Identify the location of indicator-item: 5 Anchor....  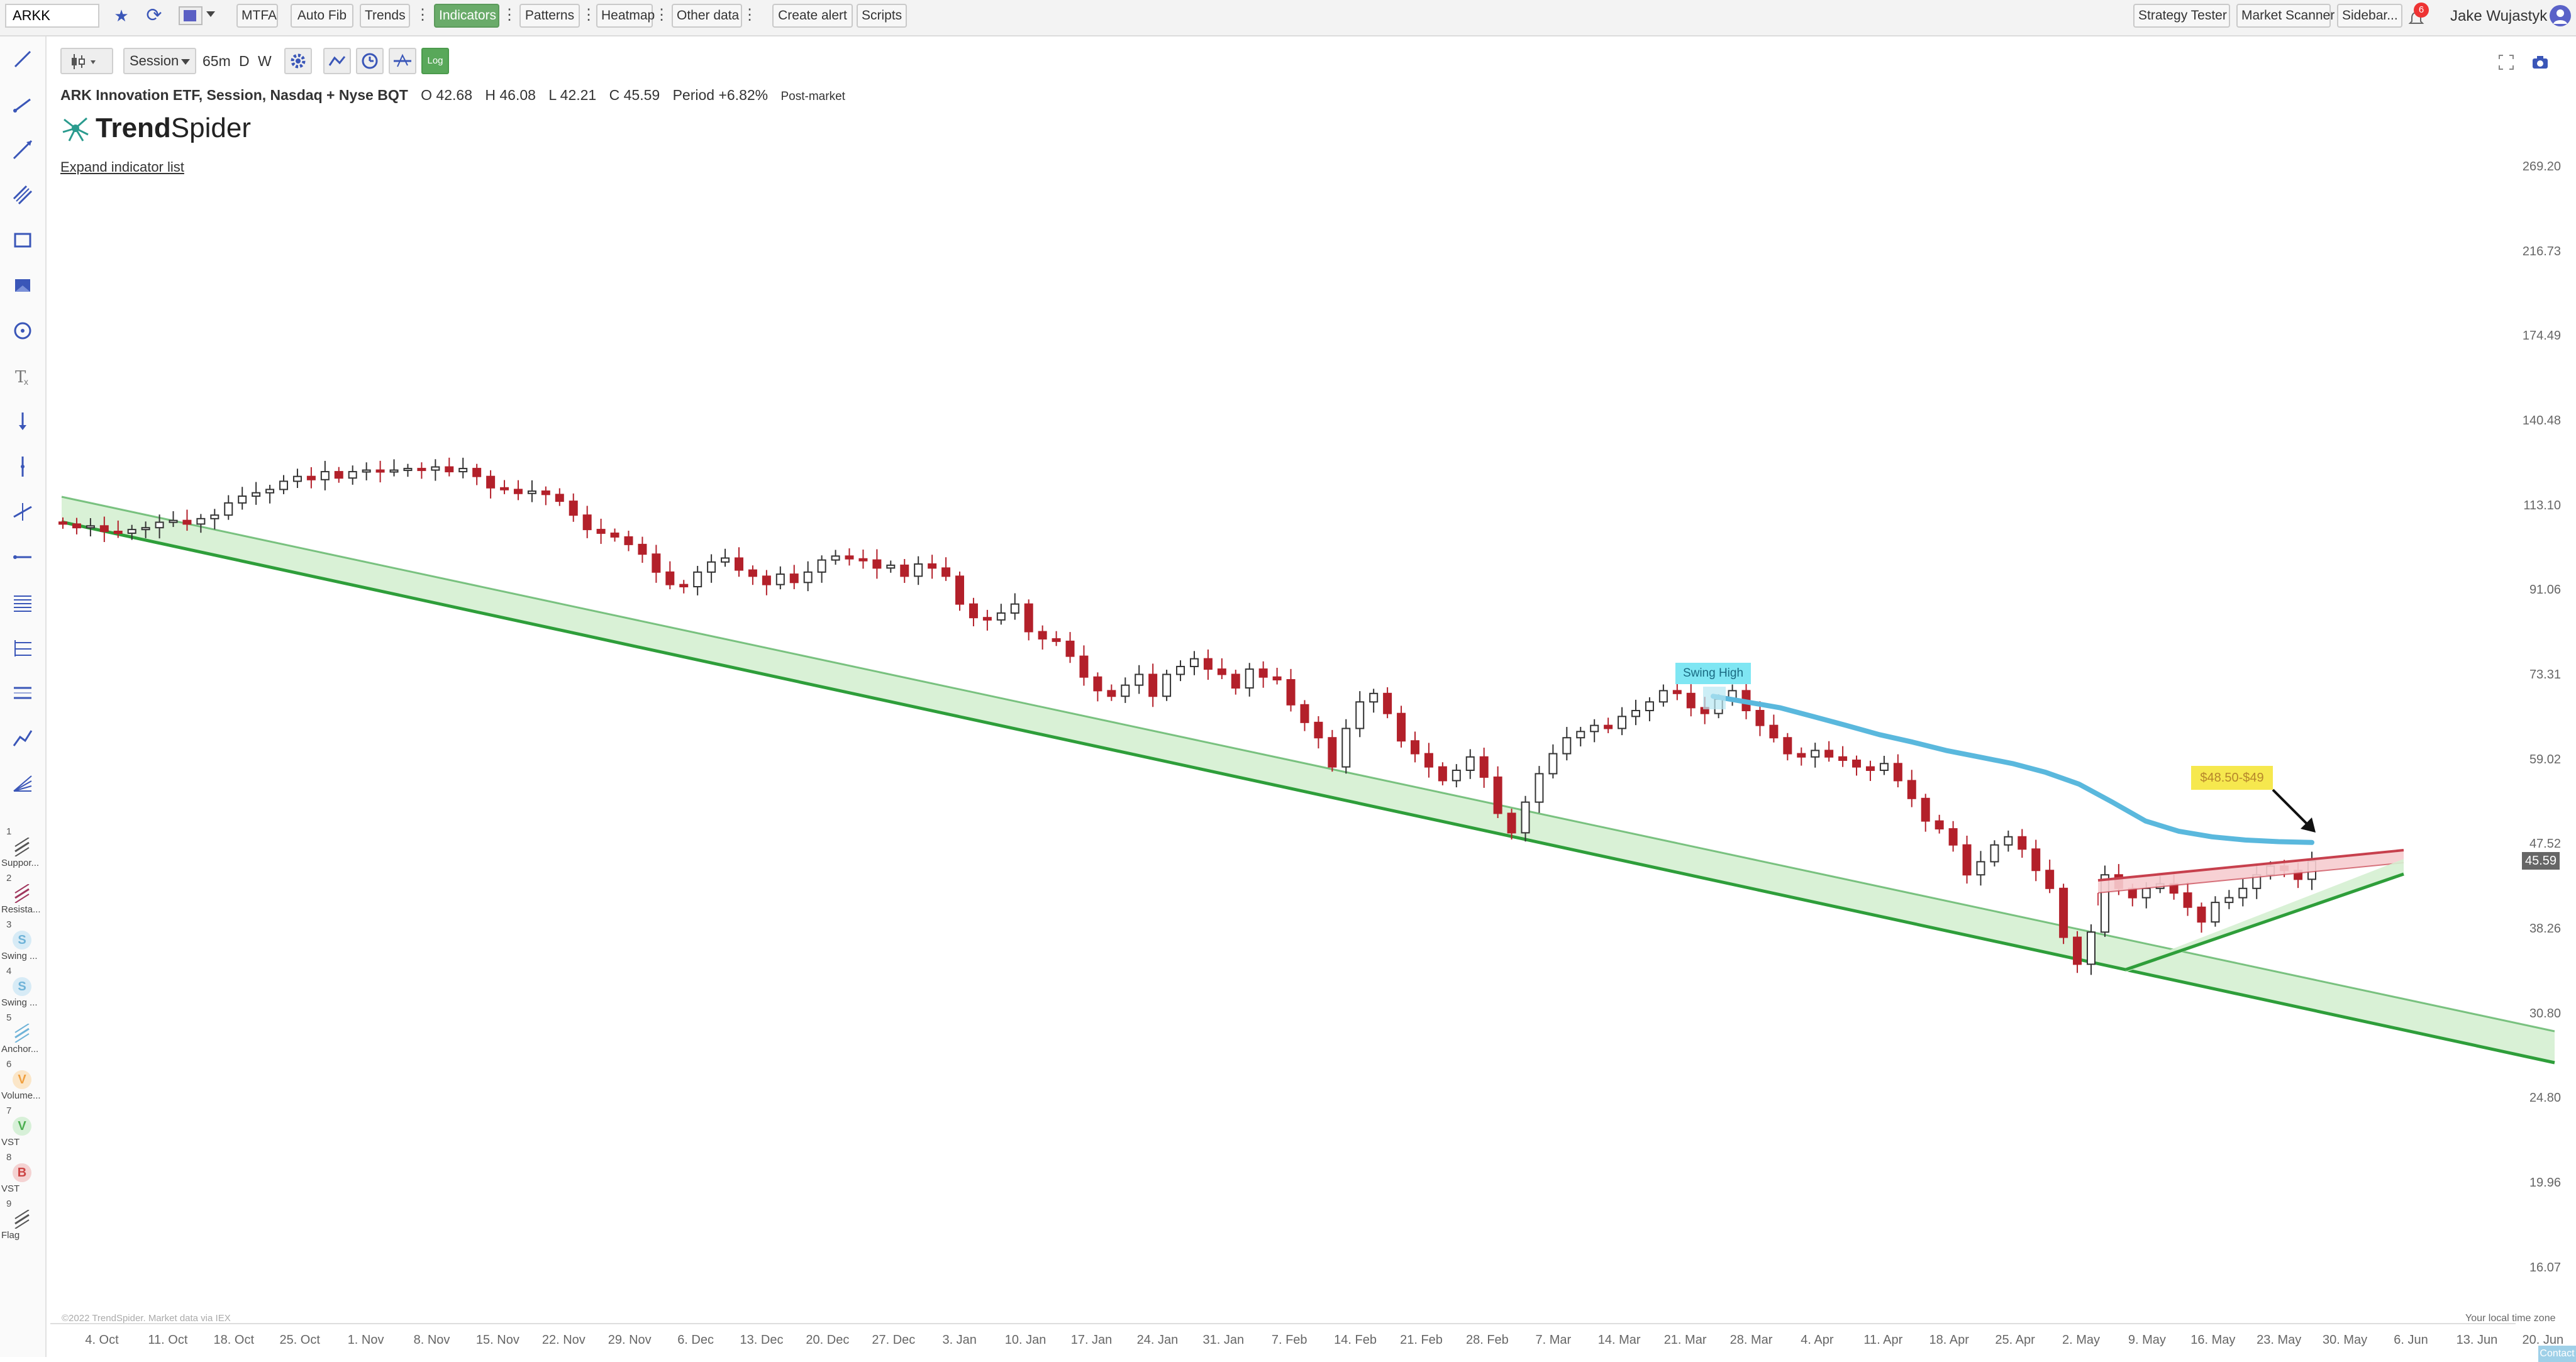
(22, 1035).